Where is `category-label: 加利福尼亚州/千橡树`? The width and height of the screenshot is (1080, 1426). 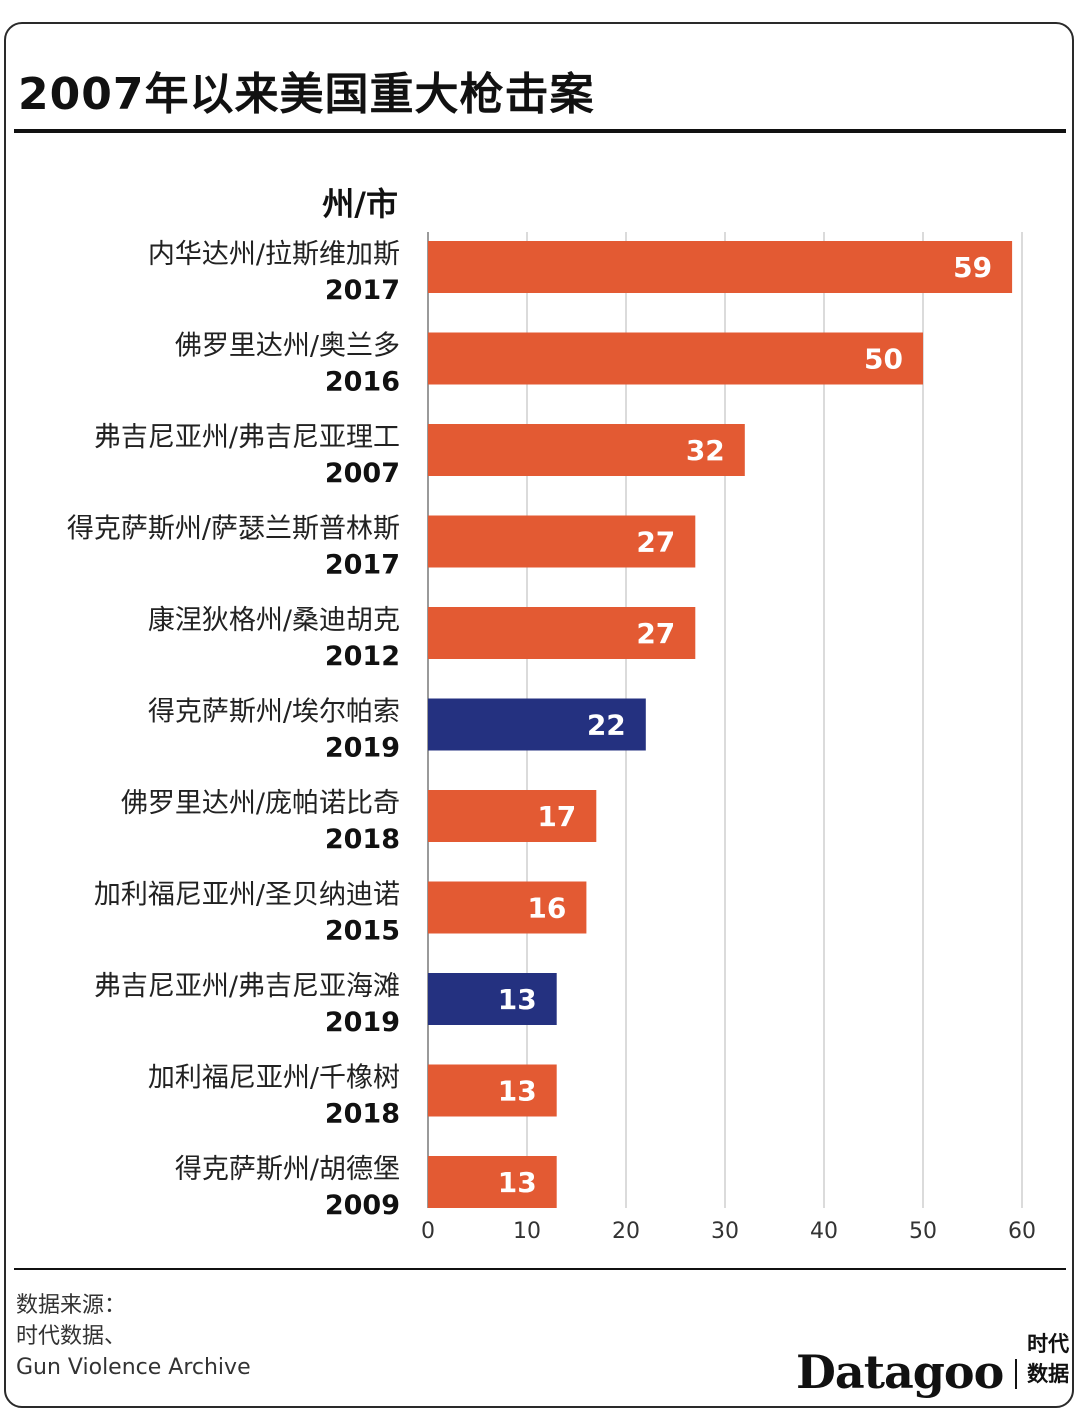
category-label: 加利福尼亚州/千橡树 is located at coordinates (274, 1078).